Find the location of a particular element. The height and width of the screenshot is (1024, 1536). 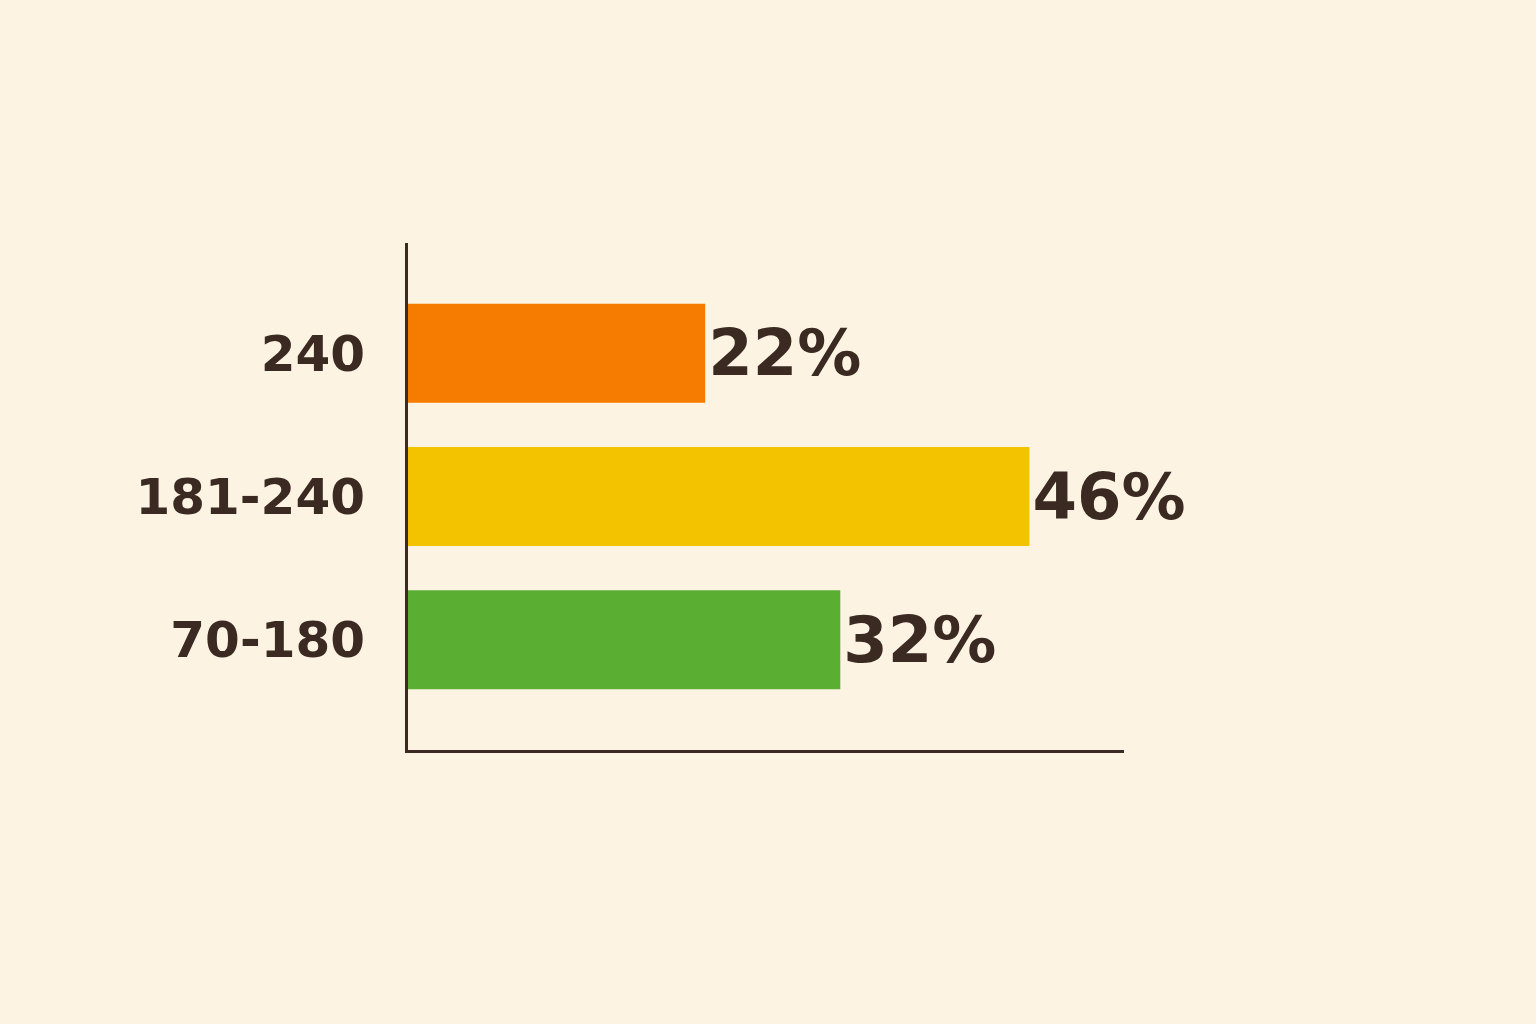

data-label: 46% is located at coordinates (1109, 496).